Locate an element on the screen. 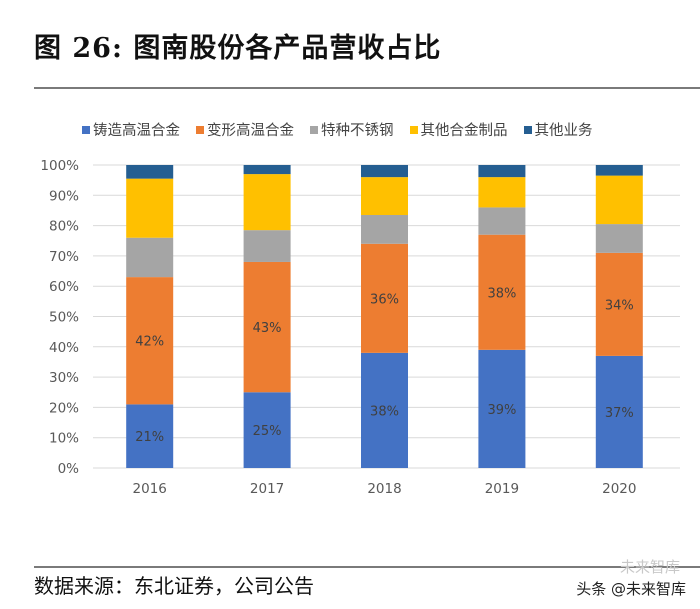 This screenshot has height=609, width=700. legend-item: 变形高温合金 is located at coordinates (245, 129).